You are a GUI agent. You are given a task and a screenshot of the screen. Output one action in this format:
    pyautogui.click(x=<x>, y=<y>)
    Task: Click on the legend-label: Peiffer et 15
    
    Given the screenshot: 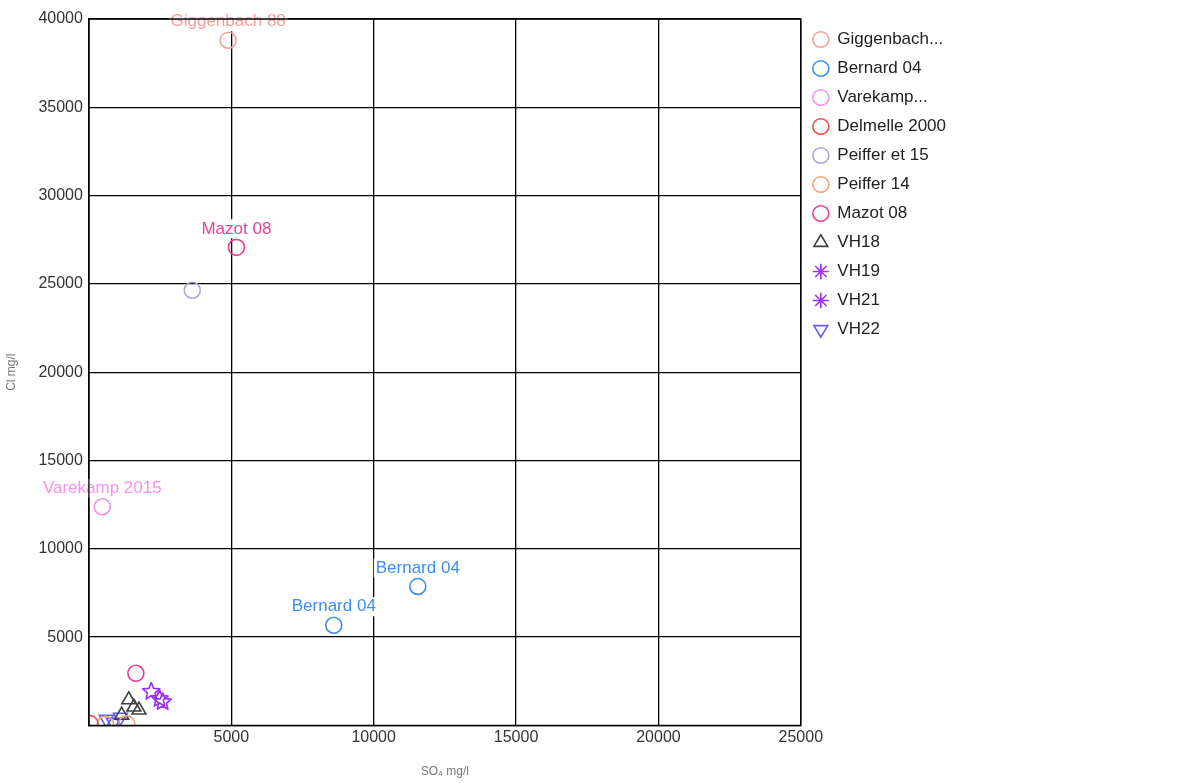 What is the action you would take?
    pyautogui.click(x=883, y=155)
    